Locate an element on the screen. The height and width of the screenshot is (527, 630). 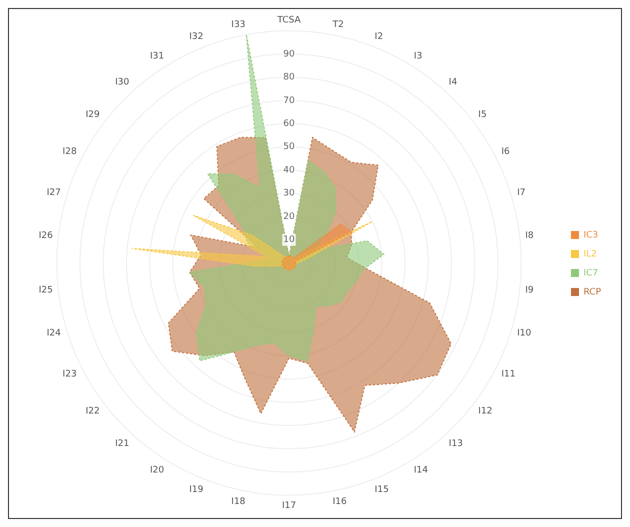
y-tick-label: 60 is located at coordinates (289, 124).